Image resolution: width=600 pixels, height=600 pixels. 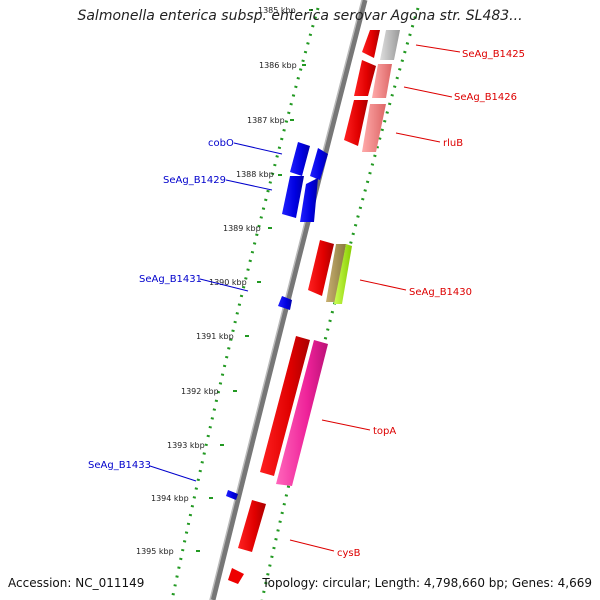 I want to click on ruler-label: 1392 kbp, so click(x=200, y=391).